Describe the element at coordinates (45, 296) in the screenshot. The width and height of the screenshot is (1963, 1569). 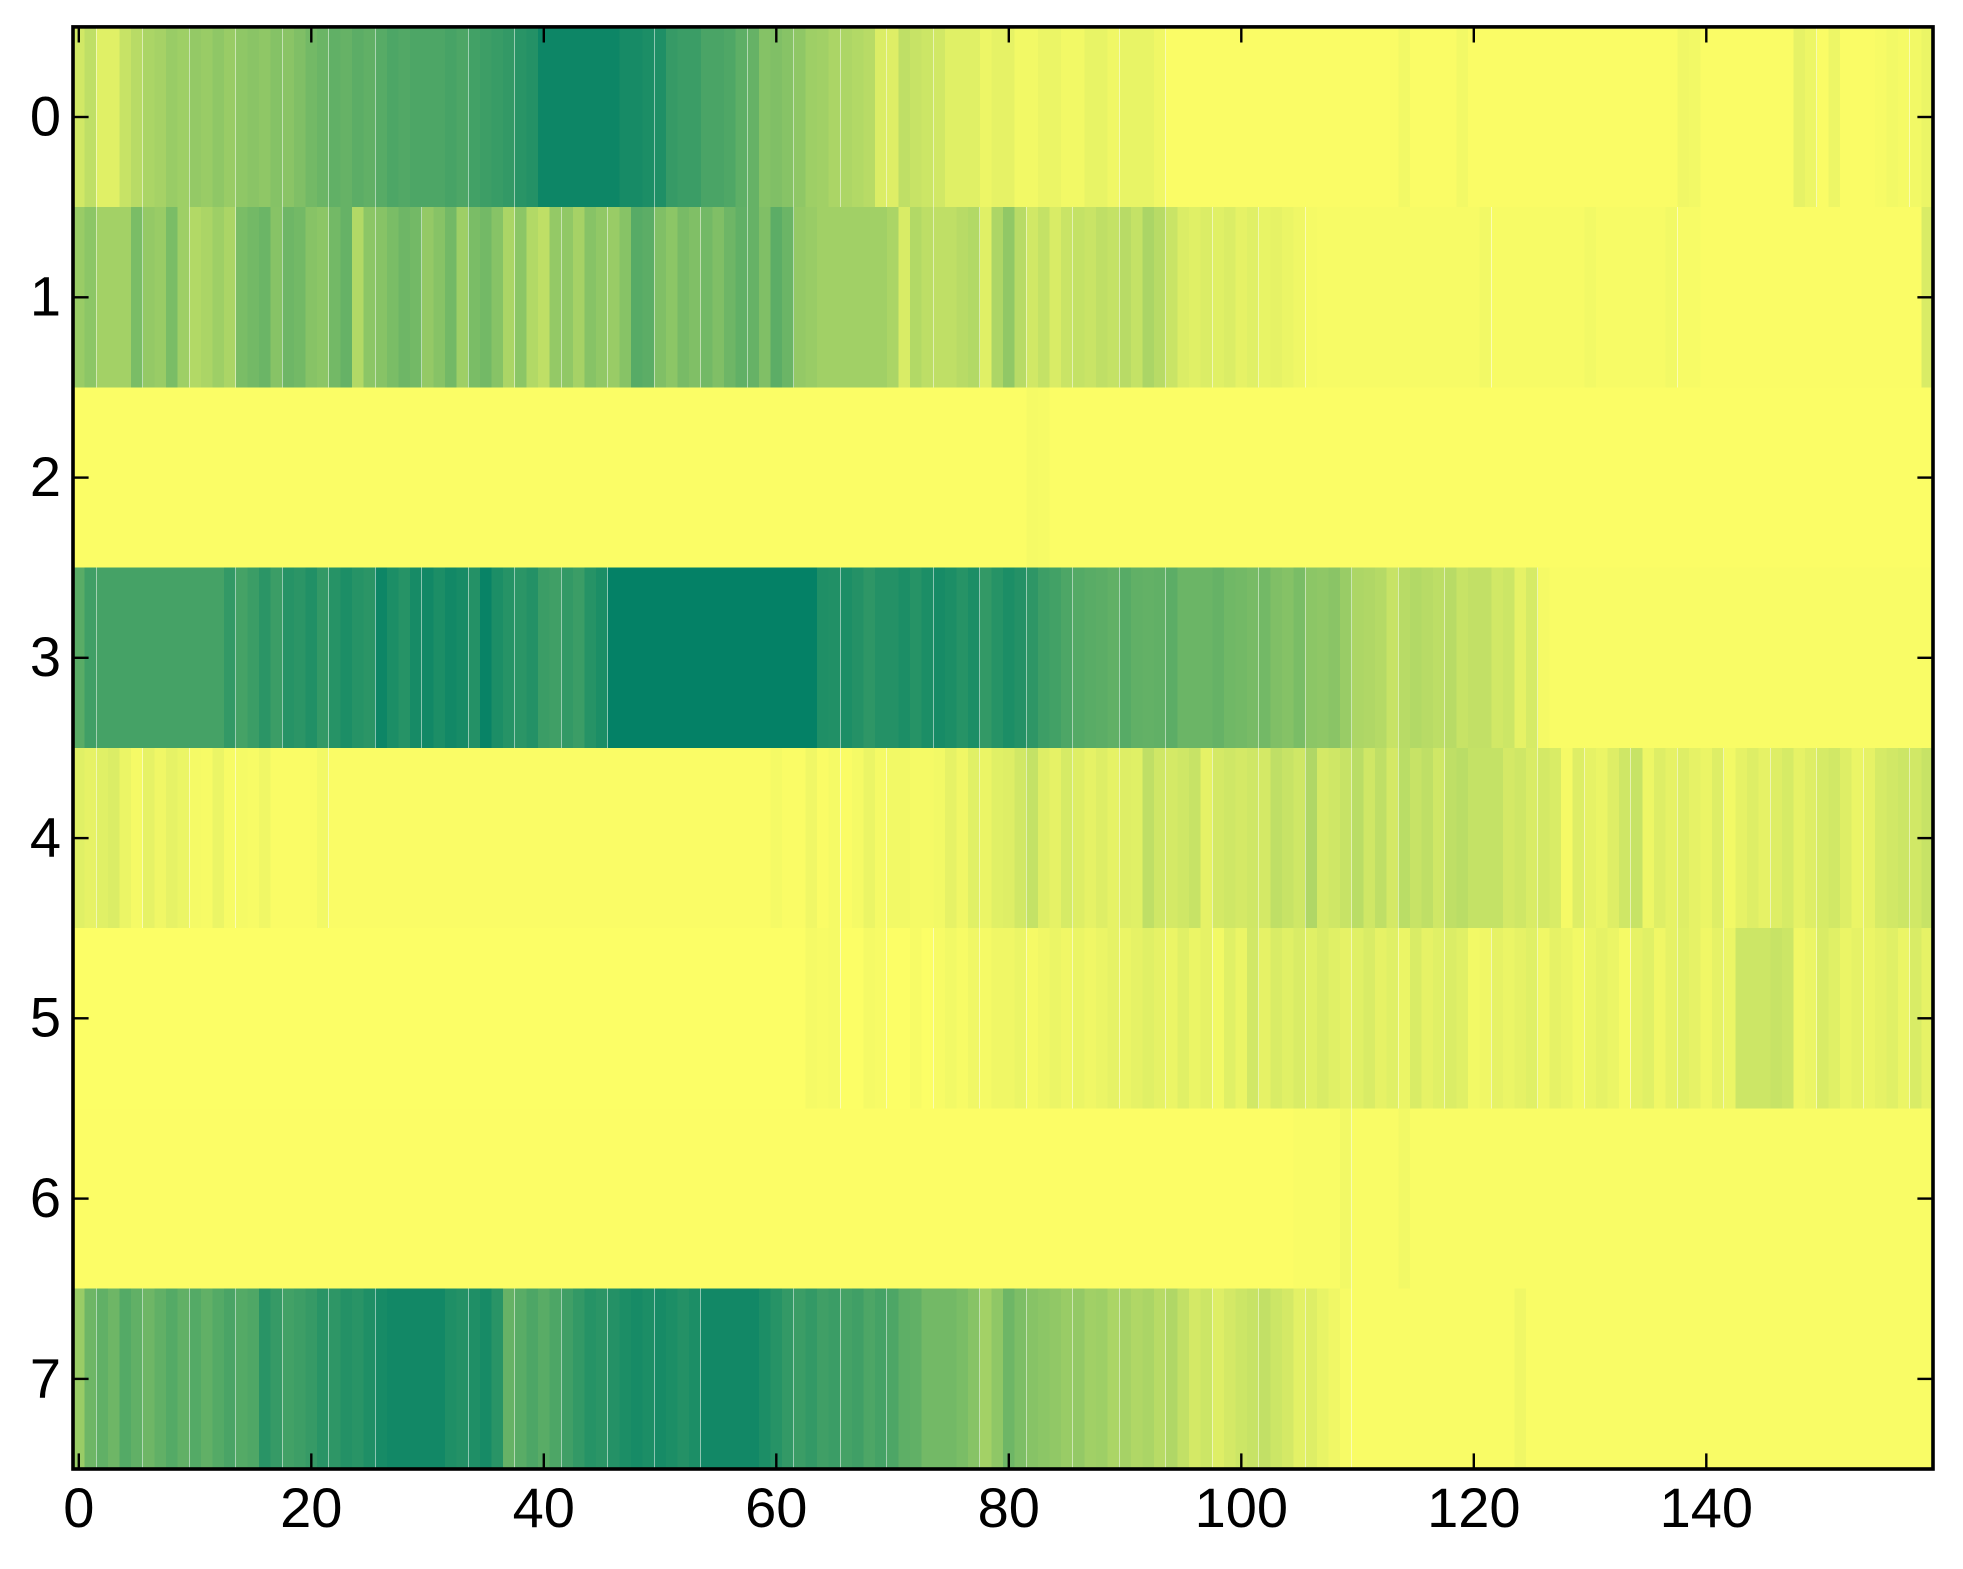
I see `svg-text: 1` at that location.